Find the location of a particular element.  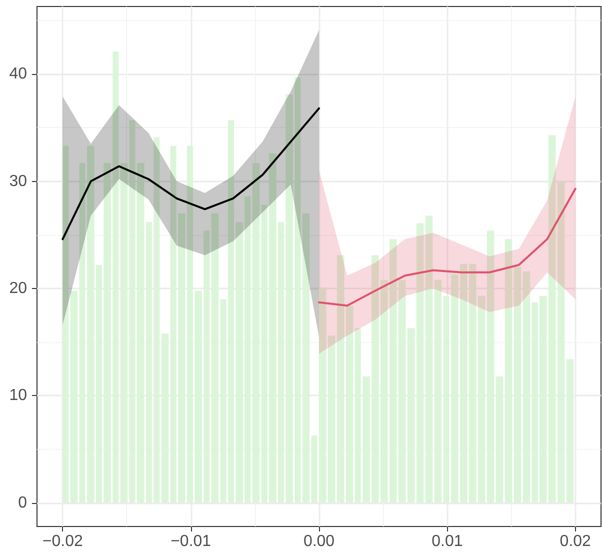

x-tick-label: 0.01 is located at coordinates (447, 541).